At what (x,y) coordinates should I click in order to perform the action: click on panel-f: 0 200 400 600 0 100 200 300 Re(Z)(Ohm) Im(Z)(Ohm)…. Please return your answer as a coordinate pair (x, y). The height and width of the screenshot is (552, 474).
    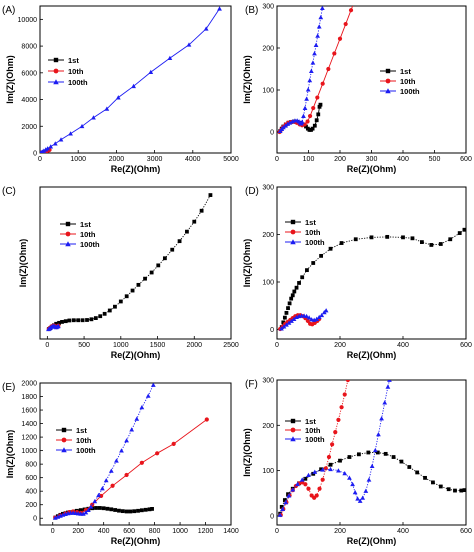
    Looking at the image, I should click on (357, 462).